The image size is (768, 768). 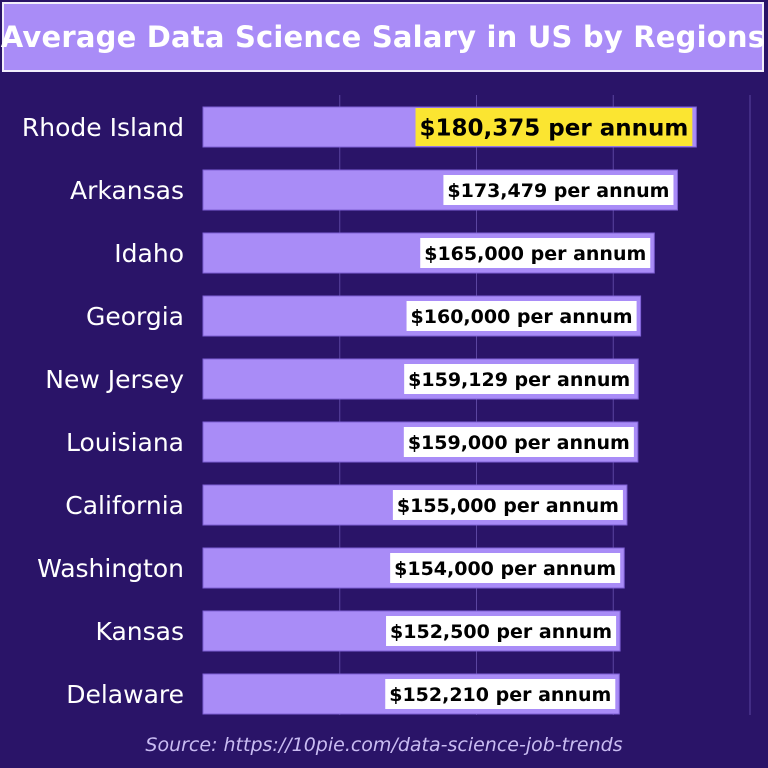 I want to click on data-label: $159,129 per annum, so click(x=519, y=380).